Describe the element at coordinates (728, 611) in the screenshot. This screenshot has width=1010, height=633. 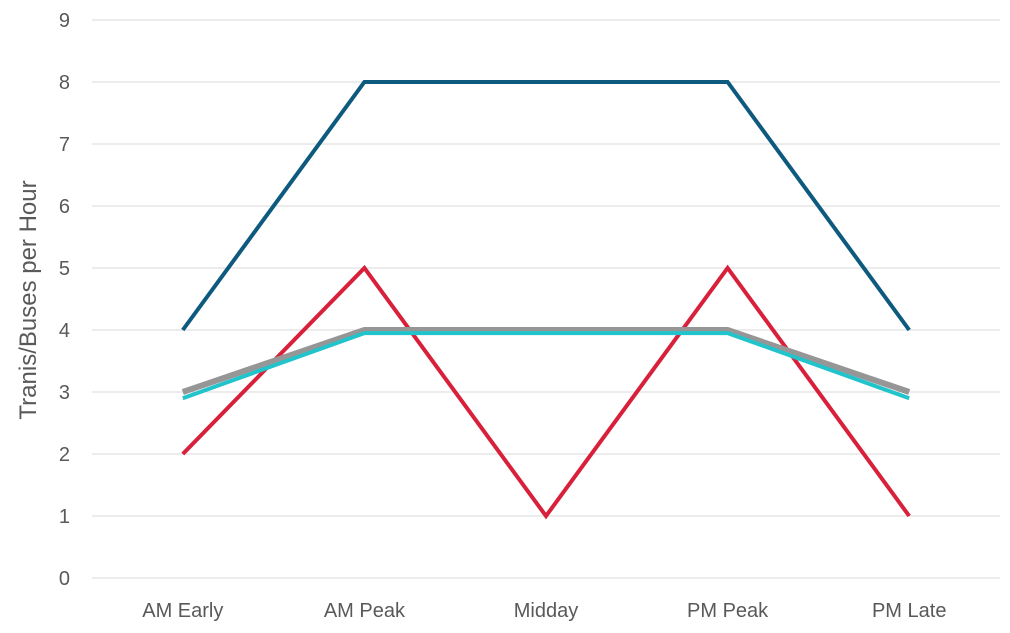
I see `x-tick-label: PM Peak` at that location.